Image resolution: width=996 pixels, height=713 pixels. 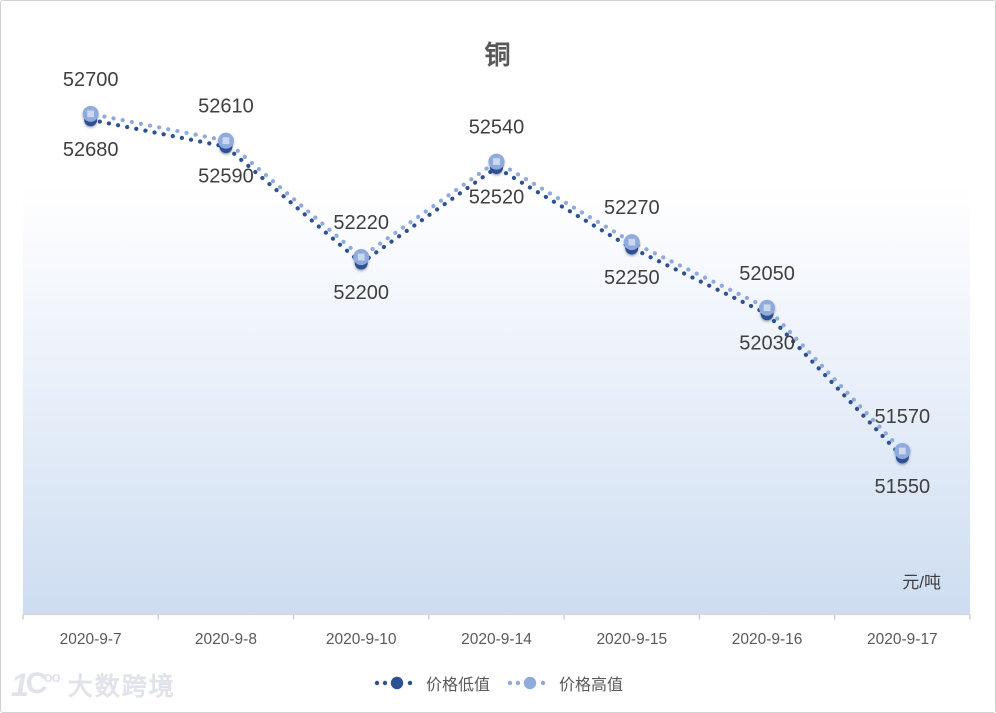 I want to click on watermark-logo-one: 1, so click(x=20, y=685).